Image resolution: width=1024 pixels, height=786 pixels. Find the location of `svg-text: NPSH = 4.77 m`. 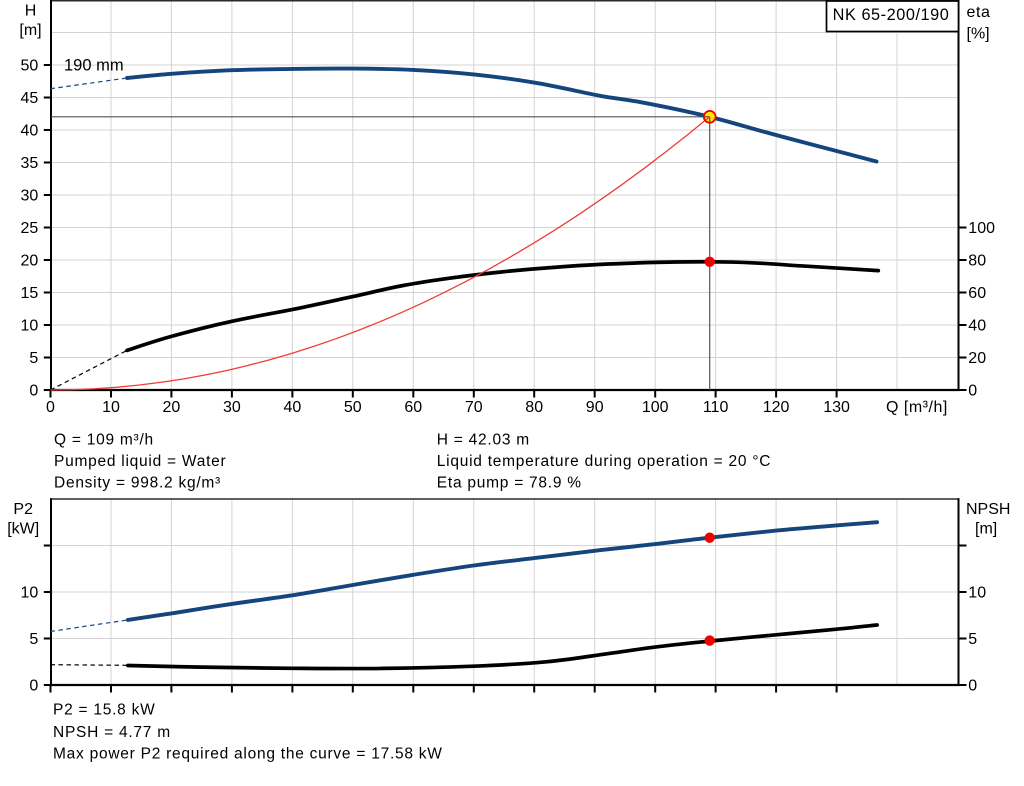

svg-text: NPSH = 4.77 m is located at coordinates (112, 732).